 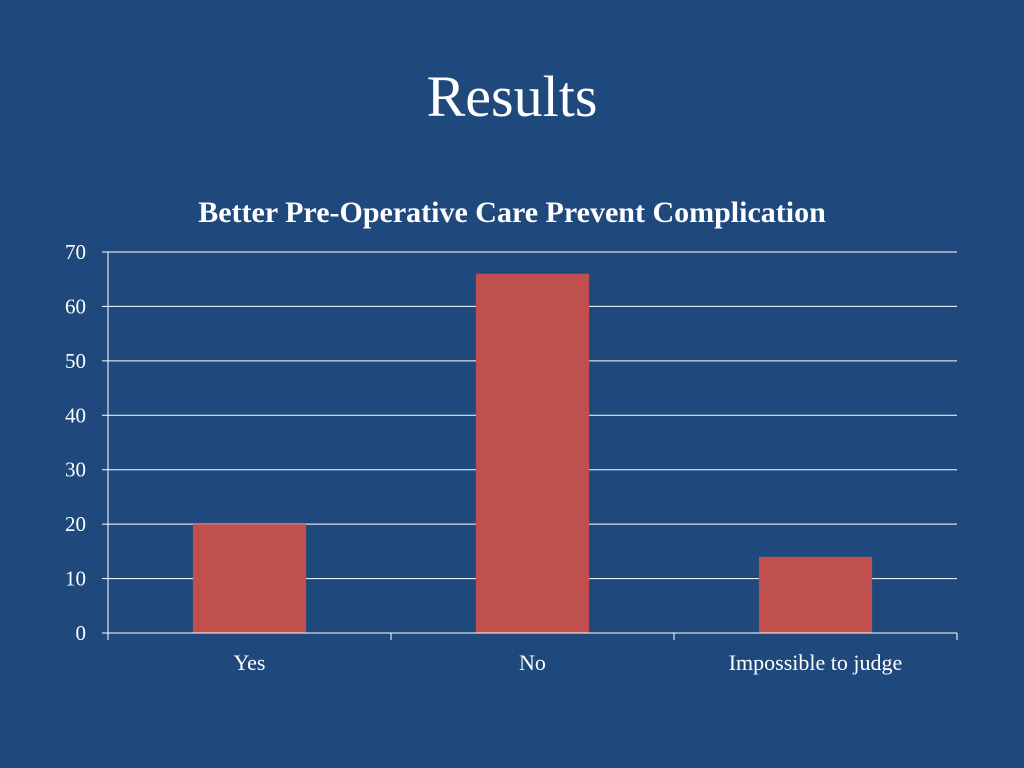 What do you see at coordinates (512, 96) in the screenshot?
I see `slide-title: Results` at bounding box center [512, 96].